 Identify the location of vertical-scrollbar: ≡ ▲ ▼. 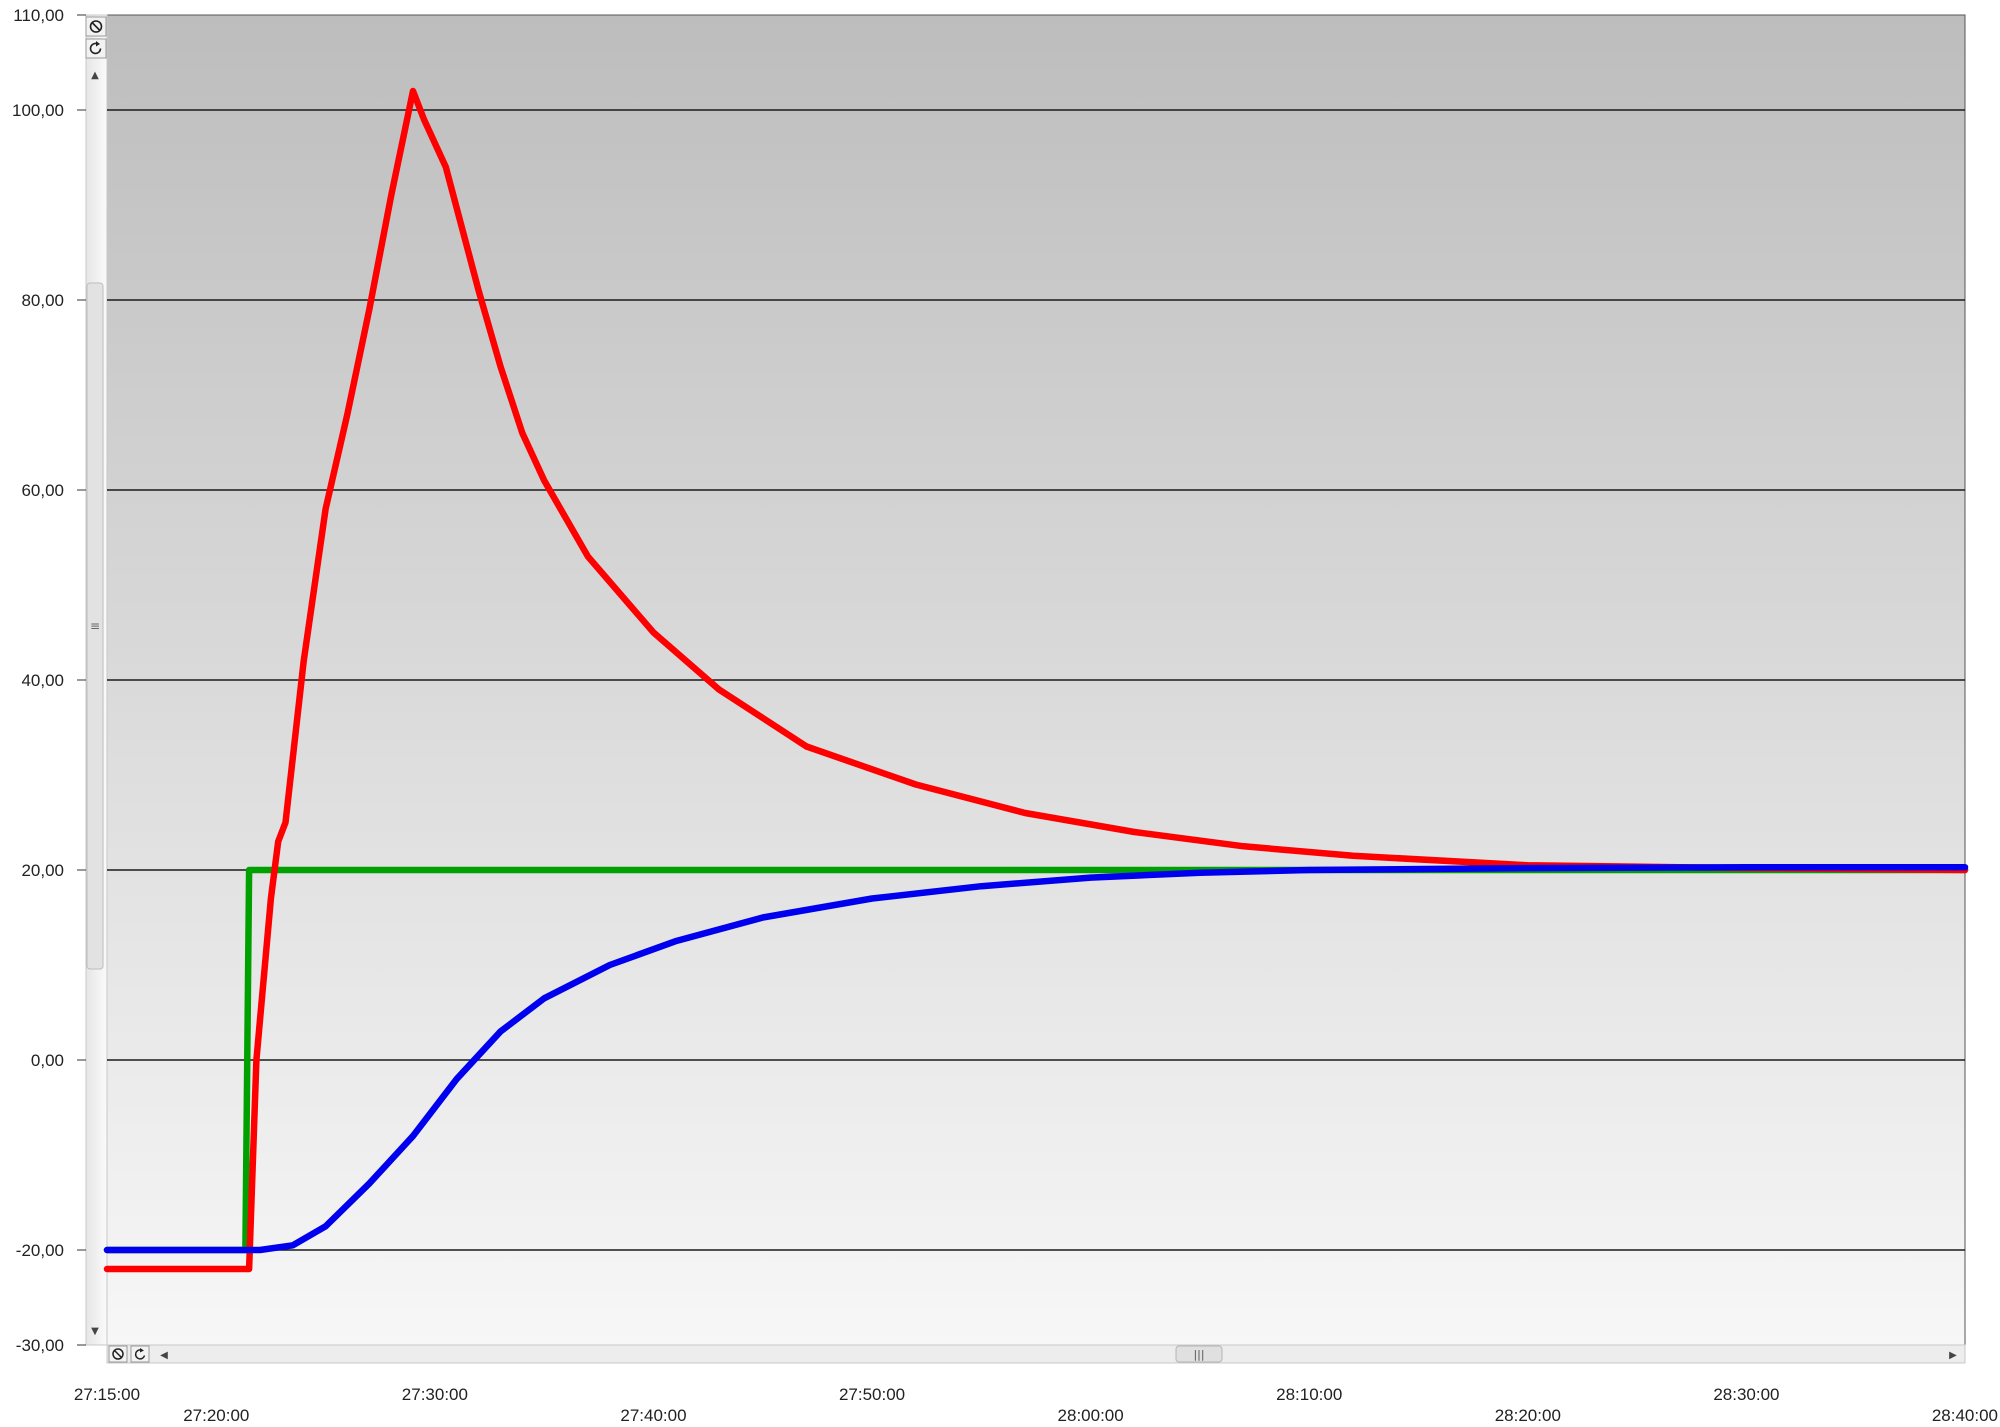
(96, 680).